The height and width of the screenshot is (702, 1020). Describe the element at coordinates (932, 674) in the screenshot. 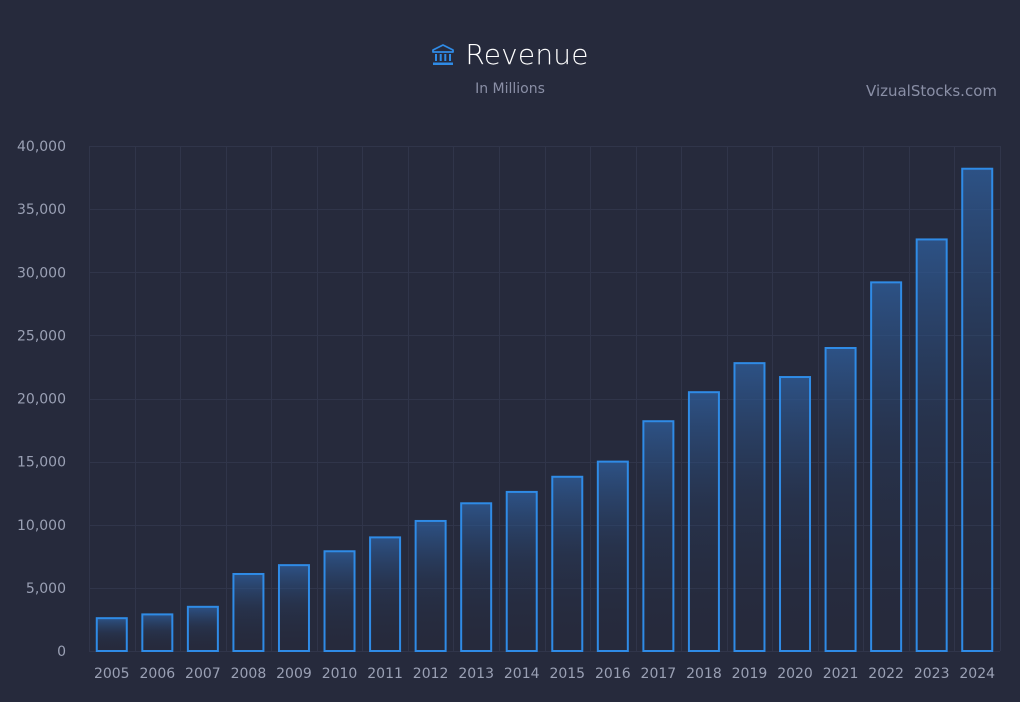

I see `x-tick-label: 2023` at that location.